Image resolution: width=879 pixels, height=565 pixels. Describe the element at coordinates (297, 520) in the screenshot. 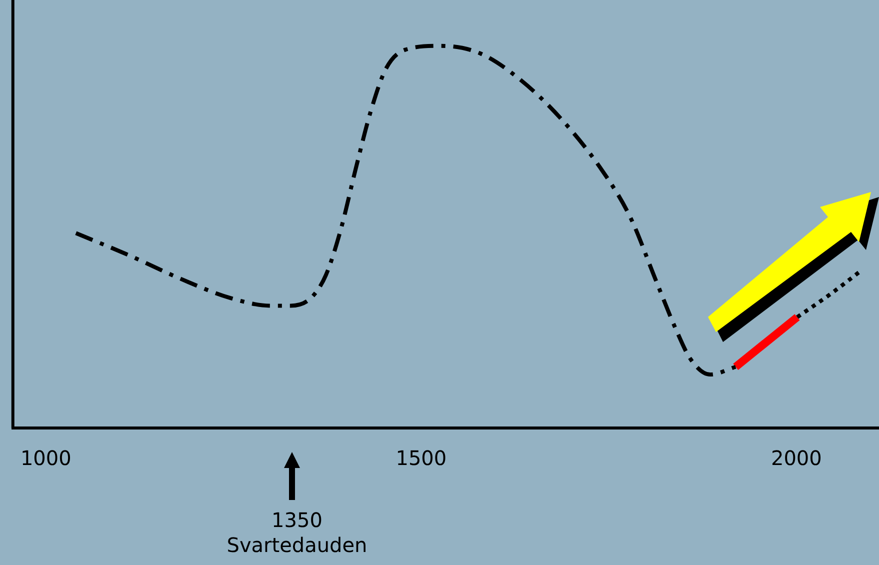

I see `text: 1350` at that location.